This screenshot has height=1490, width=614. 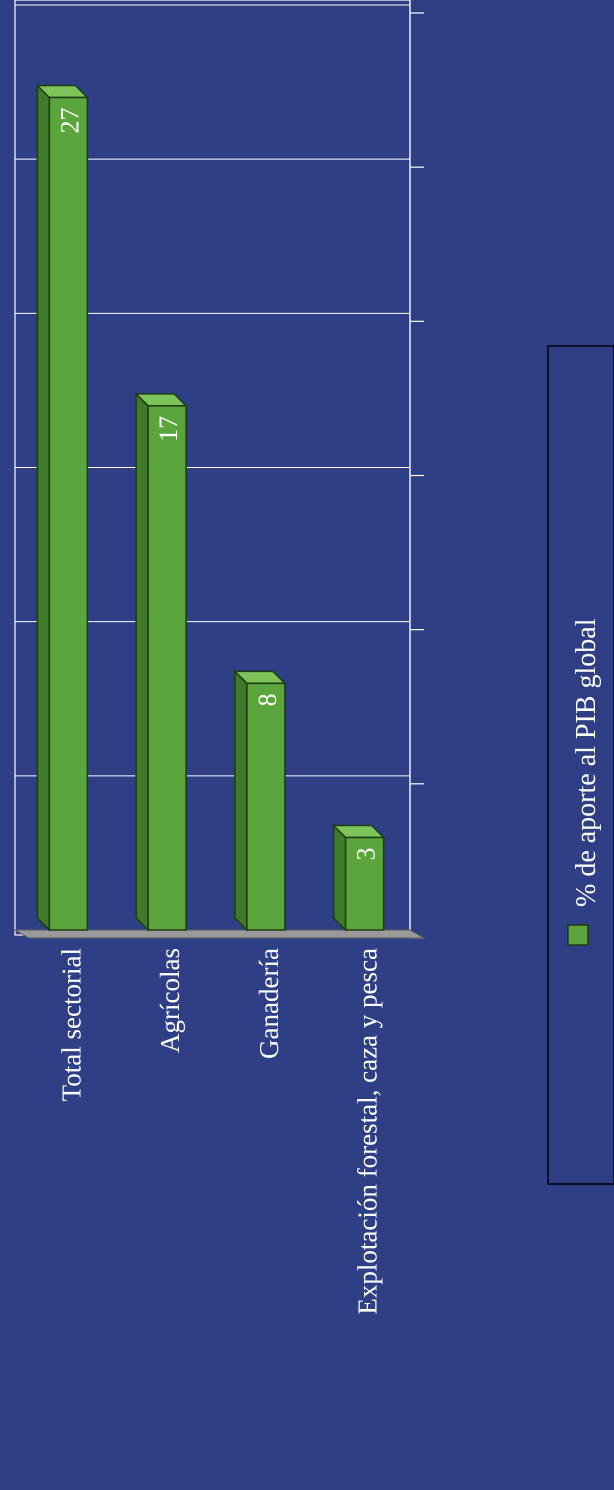 I want to click on category-label: Explotación forestal, caza y pesca, so click(x=368, y=1131).